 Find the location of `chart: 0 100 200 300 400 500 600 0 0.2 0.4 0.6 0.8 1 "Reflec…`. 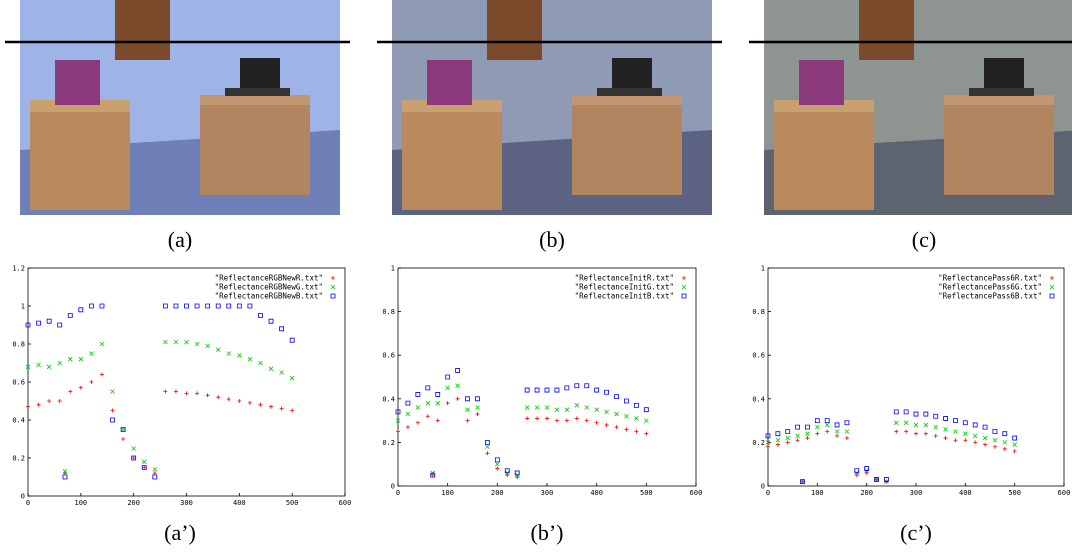

chart: 0 100 200 300 400 500 600 0 0.2 0.4 0.6 0.8 1 "Reflec… is located at coordinates (911, 405).